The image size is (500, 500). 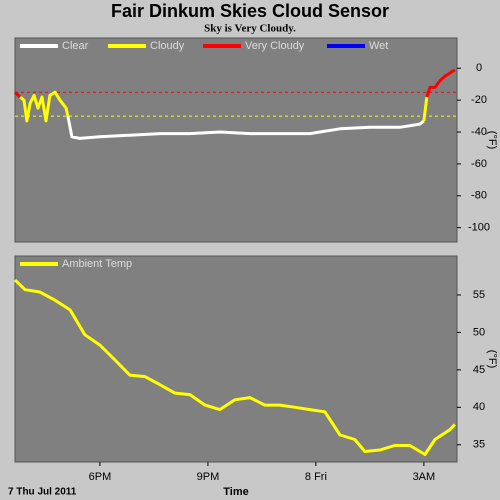 I want to click on y-tick-label: 0, so click(x=479, y=68).